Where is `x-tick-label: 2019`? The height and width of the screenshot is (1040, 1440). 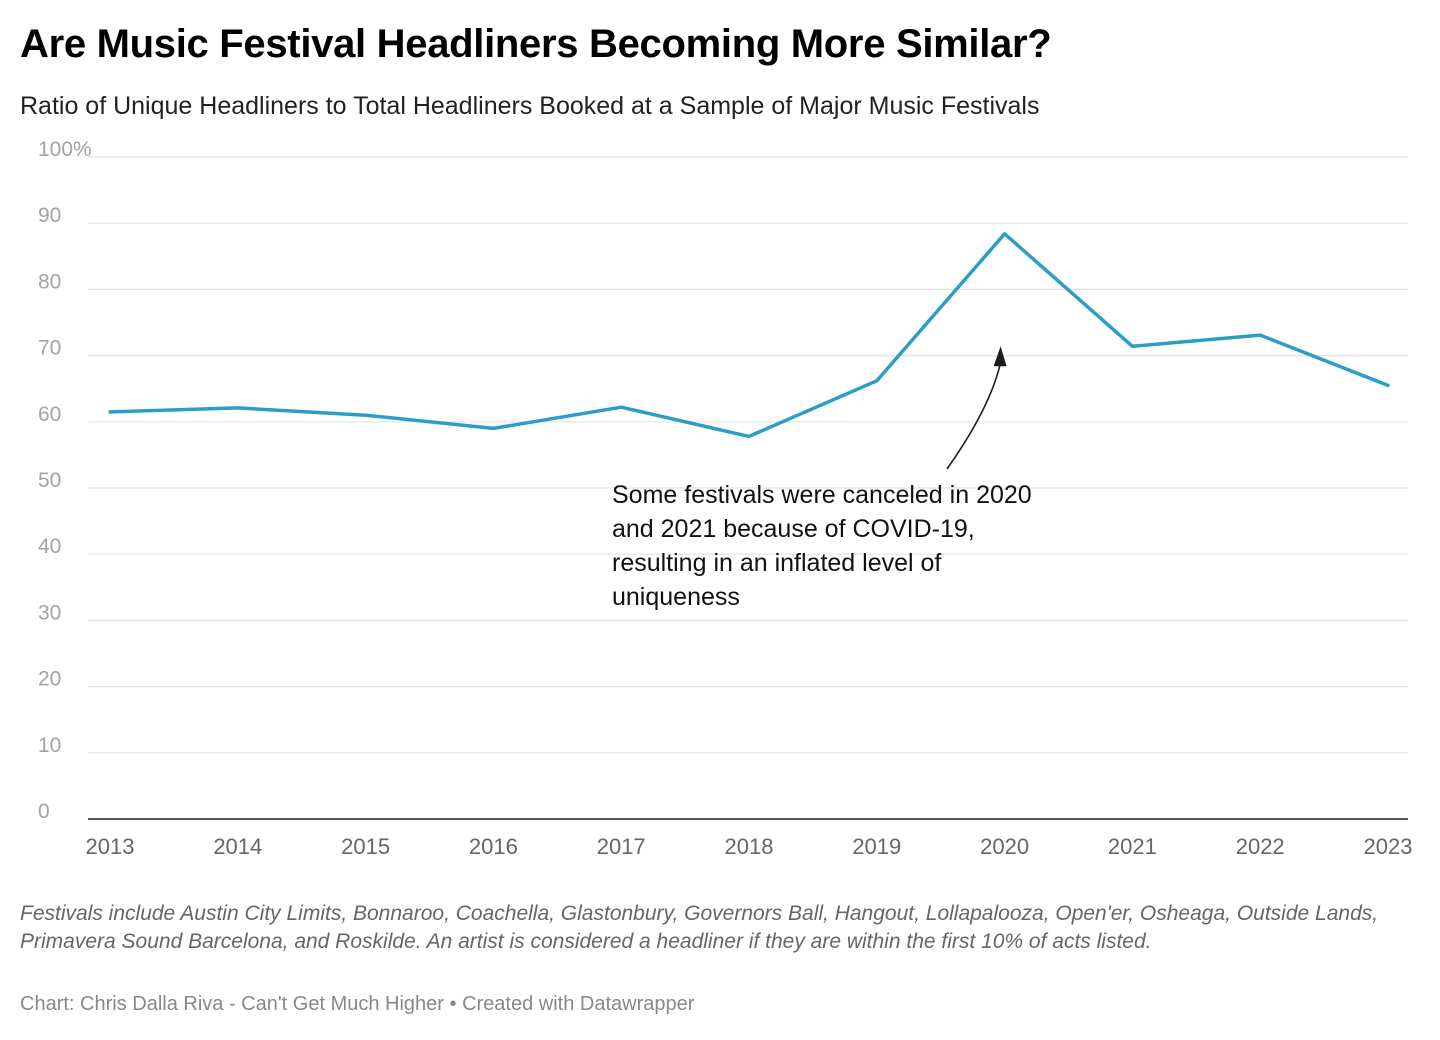 x-tick-label: 2019 is located at coordinates (876, 846).